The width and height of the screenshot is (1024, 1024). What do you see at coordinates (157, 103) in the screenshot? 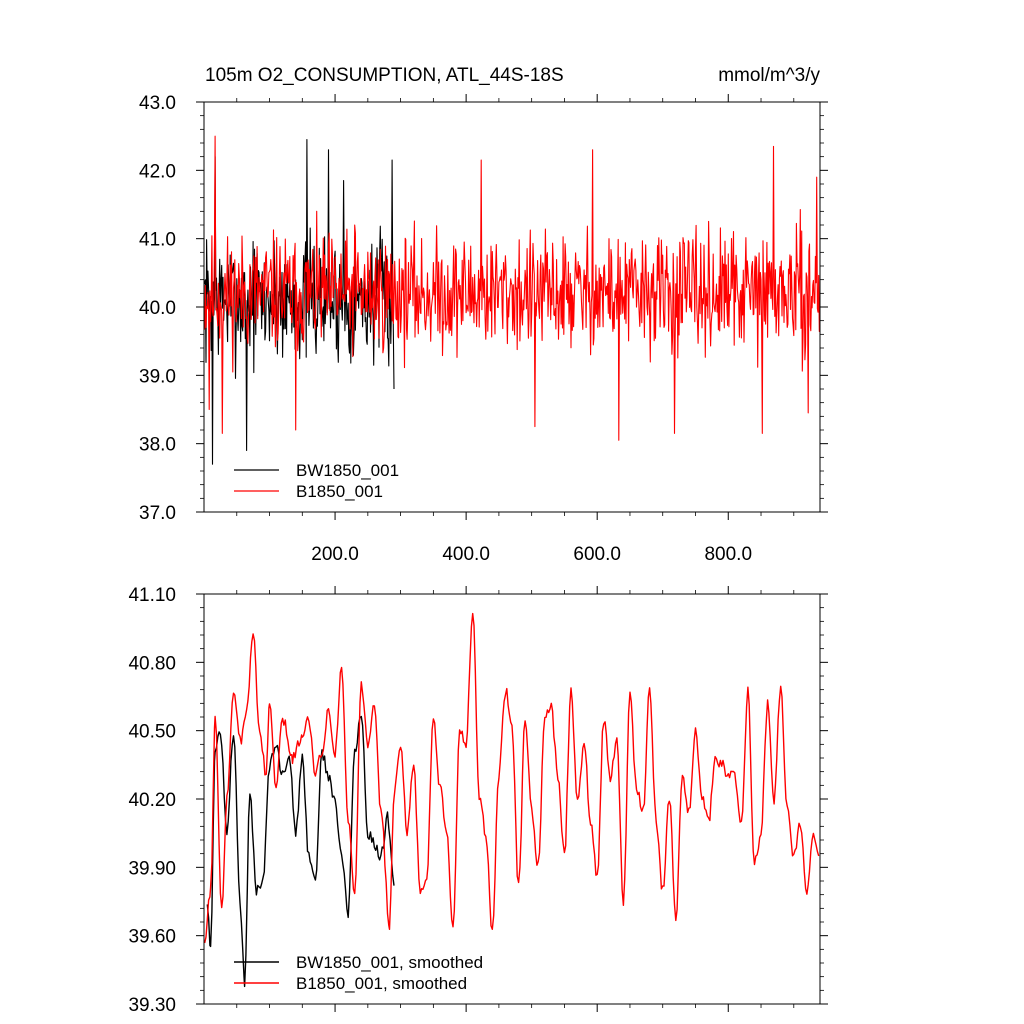
I see `y-tick-label: 43.0` at bounding box center [157, 103].